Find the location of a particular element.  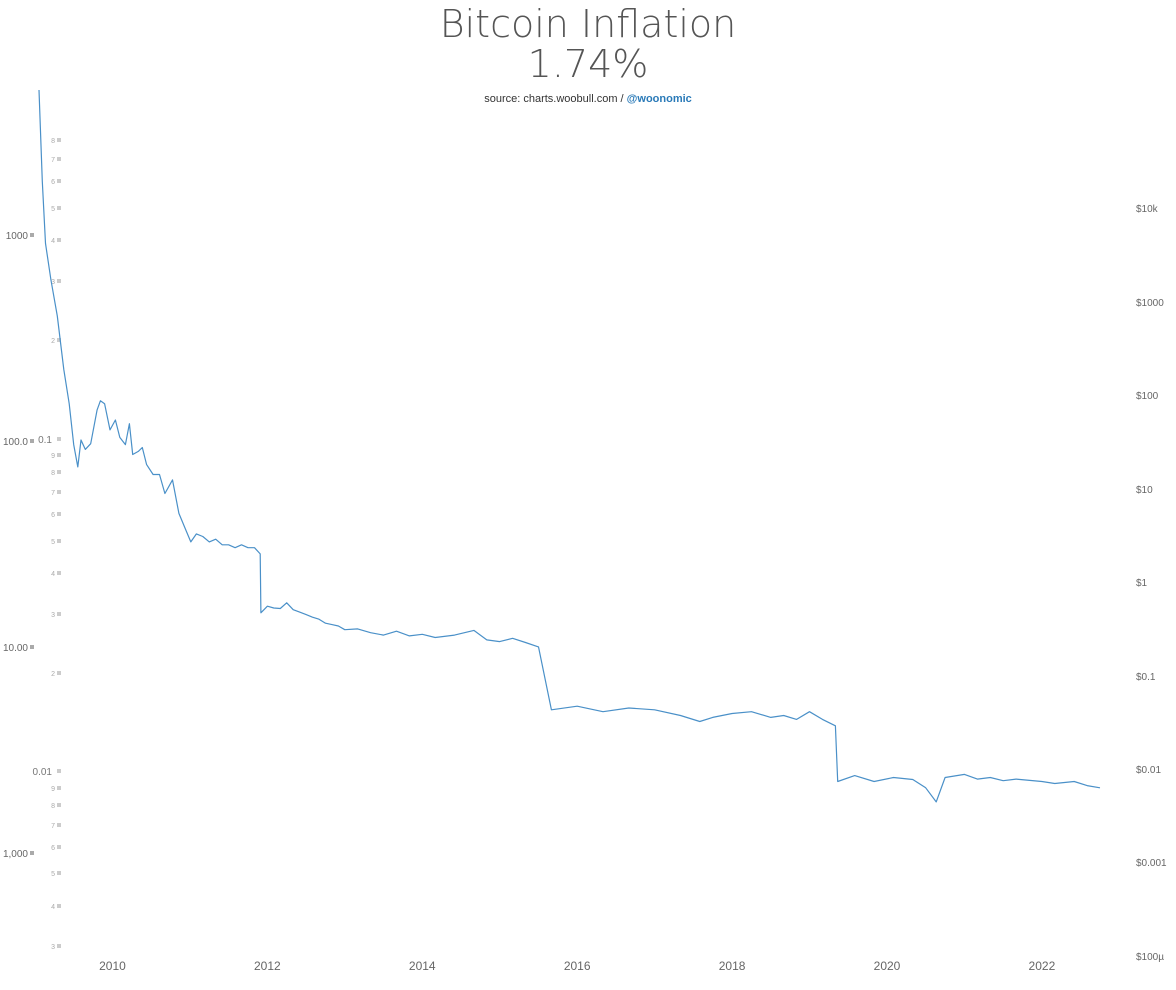

y-right-tick-label: $1 is located at coordinates (1142, 583).